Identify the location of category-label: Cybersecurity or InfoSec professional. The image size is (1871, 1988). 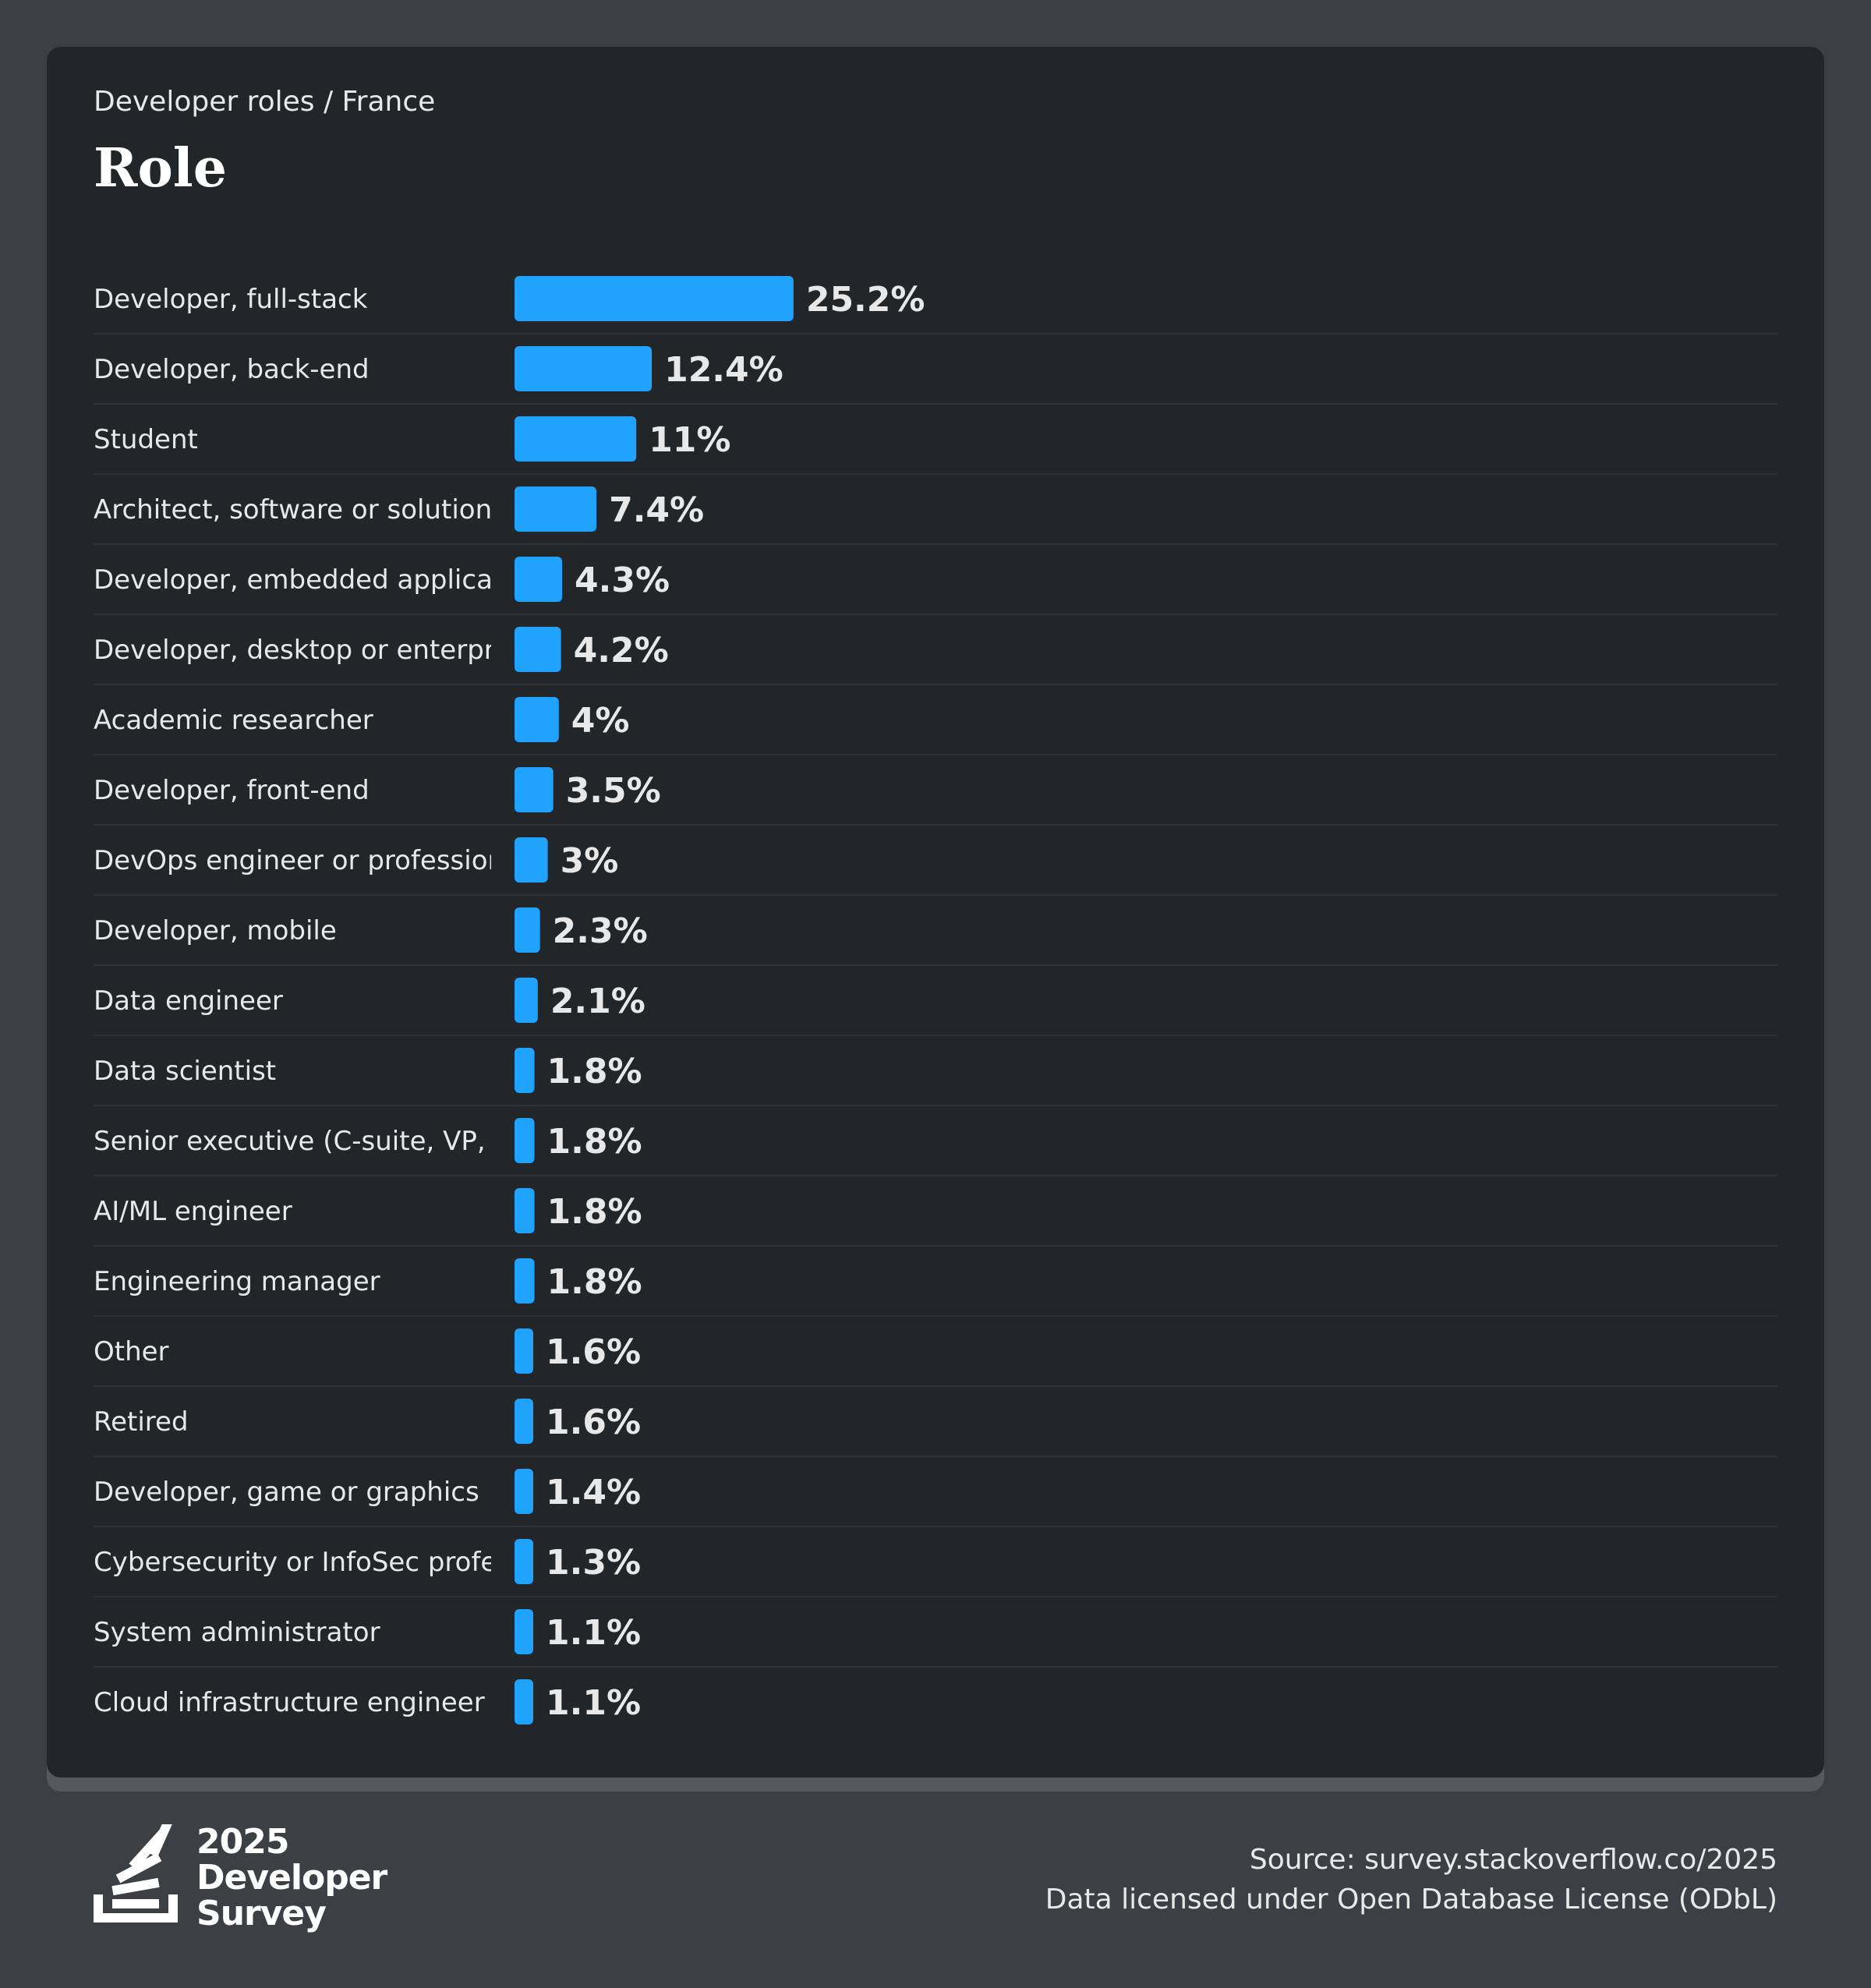
(341, 1562).